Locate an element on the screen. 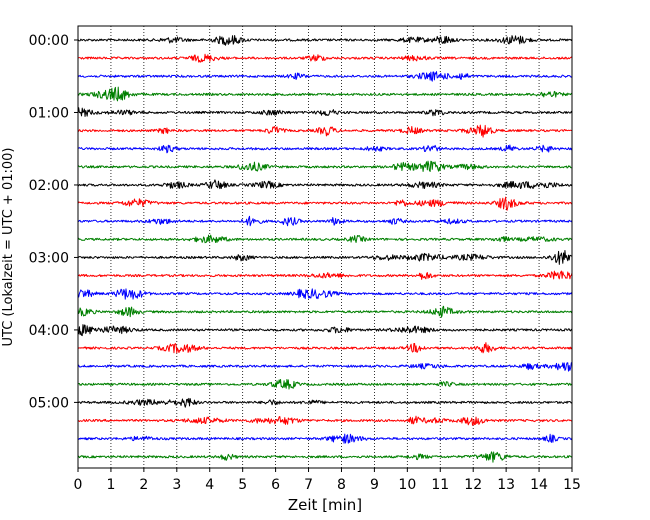  x-tick-label-7: 7 is located at coordinates (308, 485).